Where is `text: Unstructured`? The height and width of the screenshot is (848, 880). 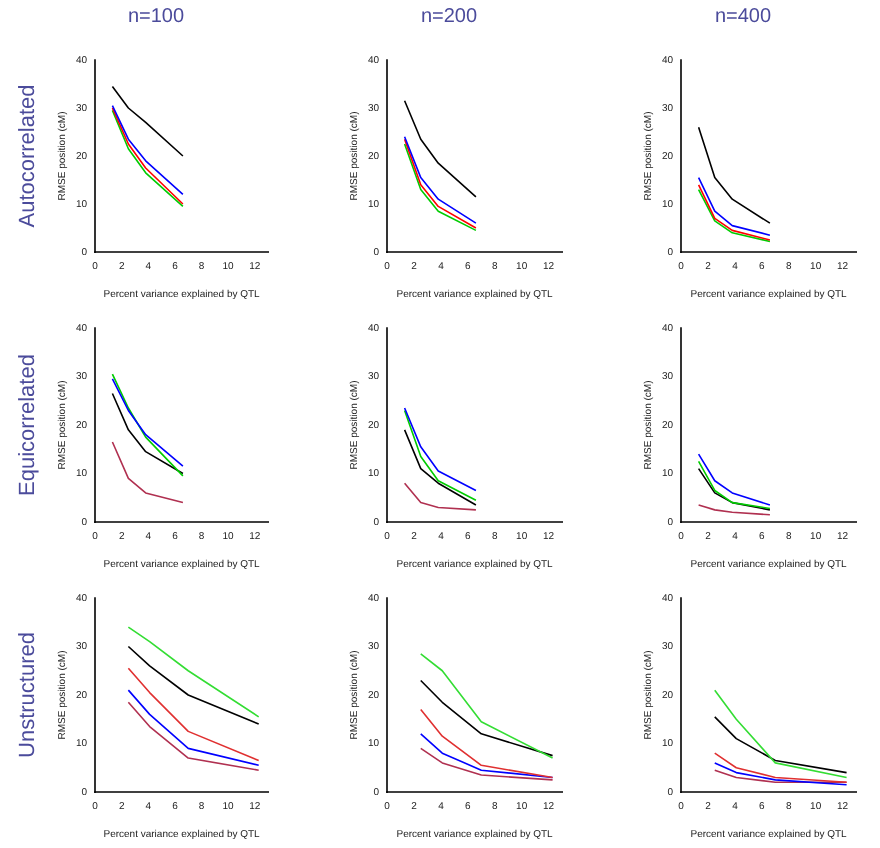 text: Unstructured is located at coordinates (28, 695).